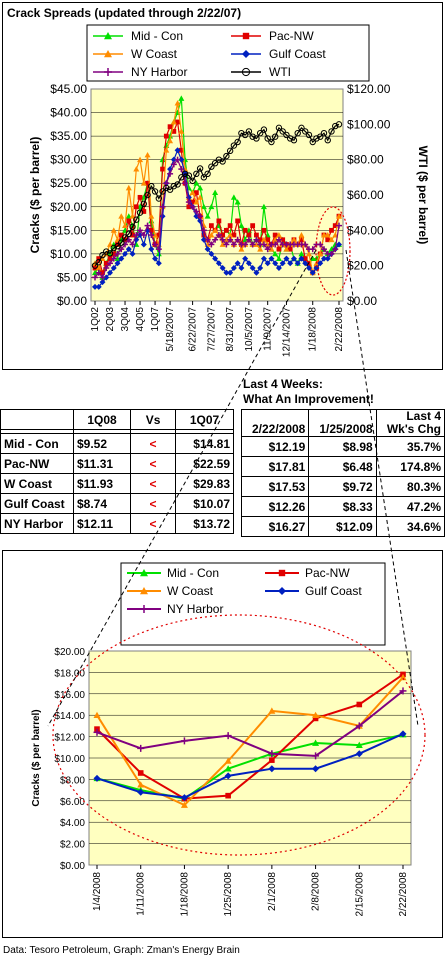  I want to click on legend-marker-w-coast, so click(108, 54).